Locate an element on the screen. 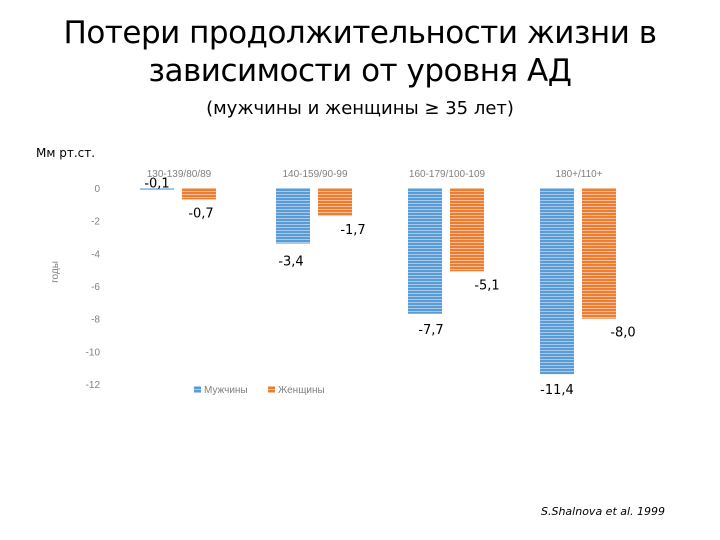  data-label: -8,0 is located at coordinates (622, 333).